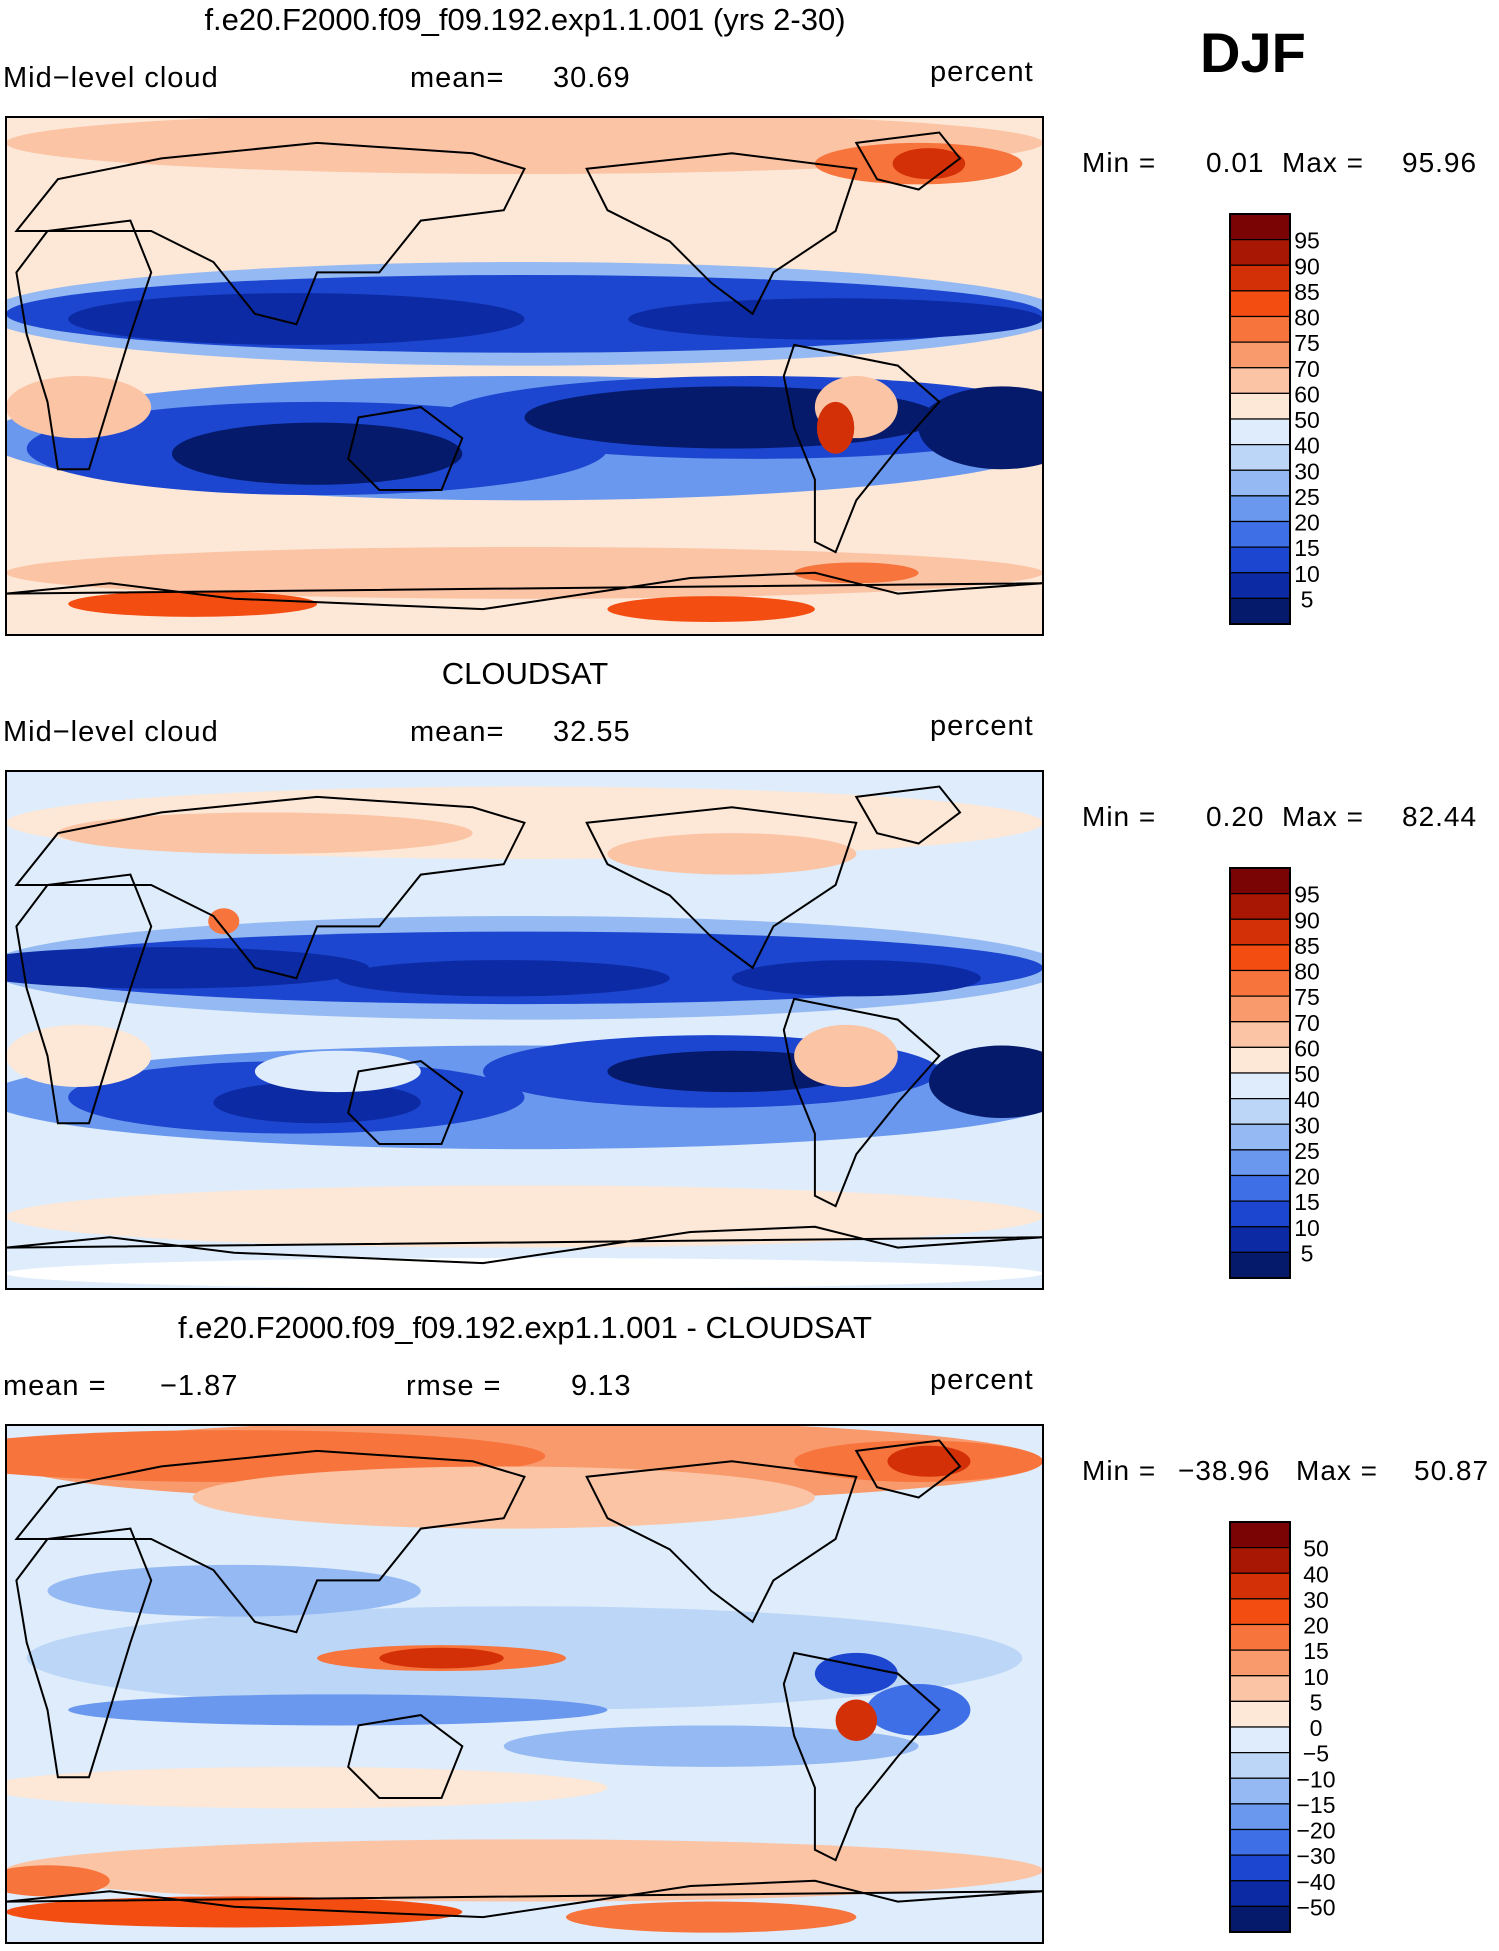 The height and width of the screenshot is (1951, 1499). What do you see at coordinates (1307, 1048) in the screenshot?
I see `colorbar-tick-label: 60` at bounding box center [1307, 1048].